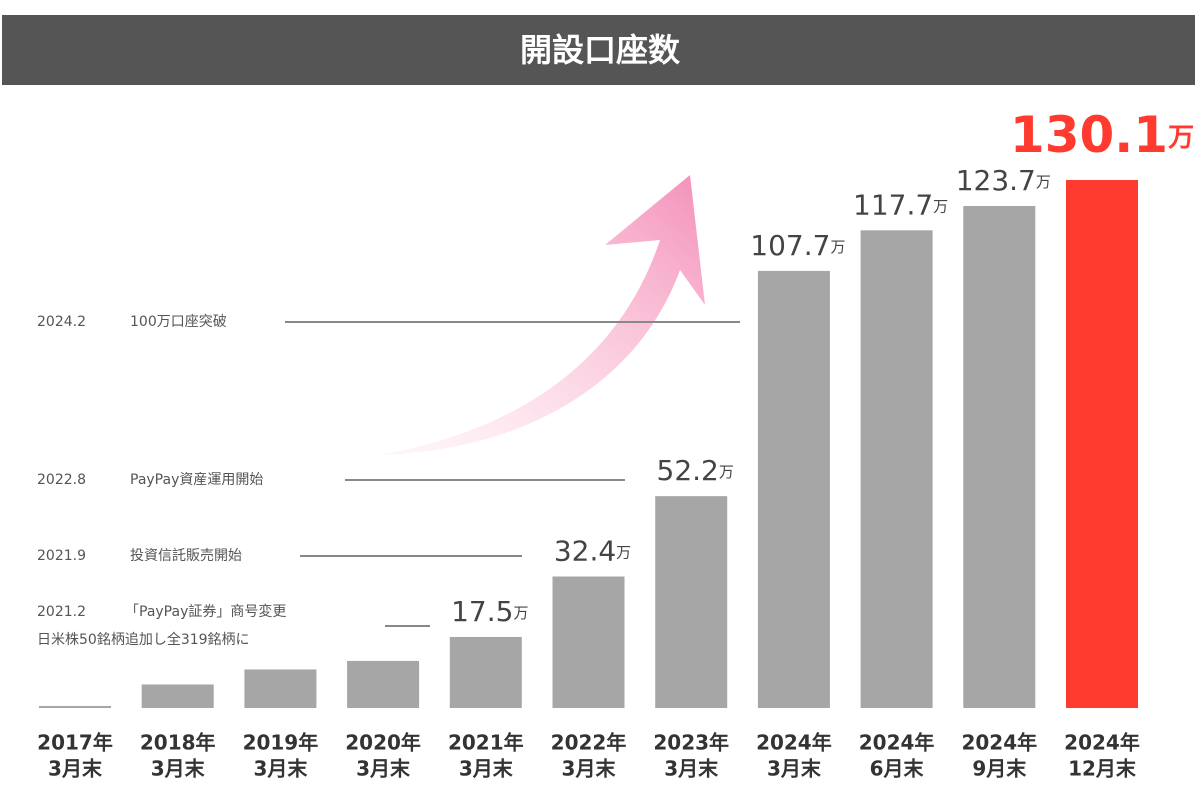  Describe the element at coordinates (592, 551) in the screenshot. I see `value-label: 32.4万` at that location.